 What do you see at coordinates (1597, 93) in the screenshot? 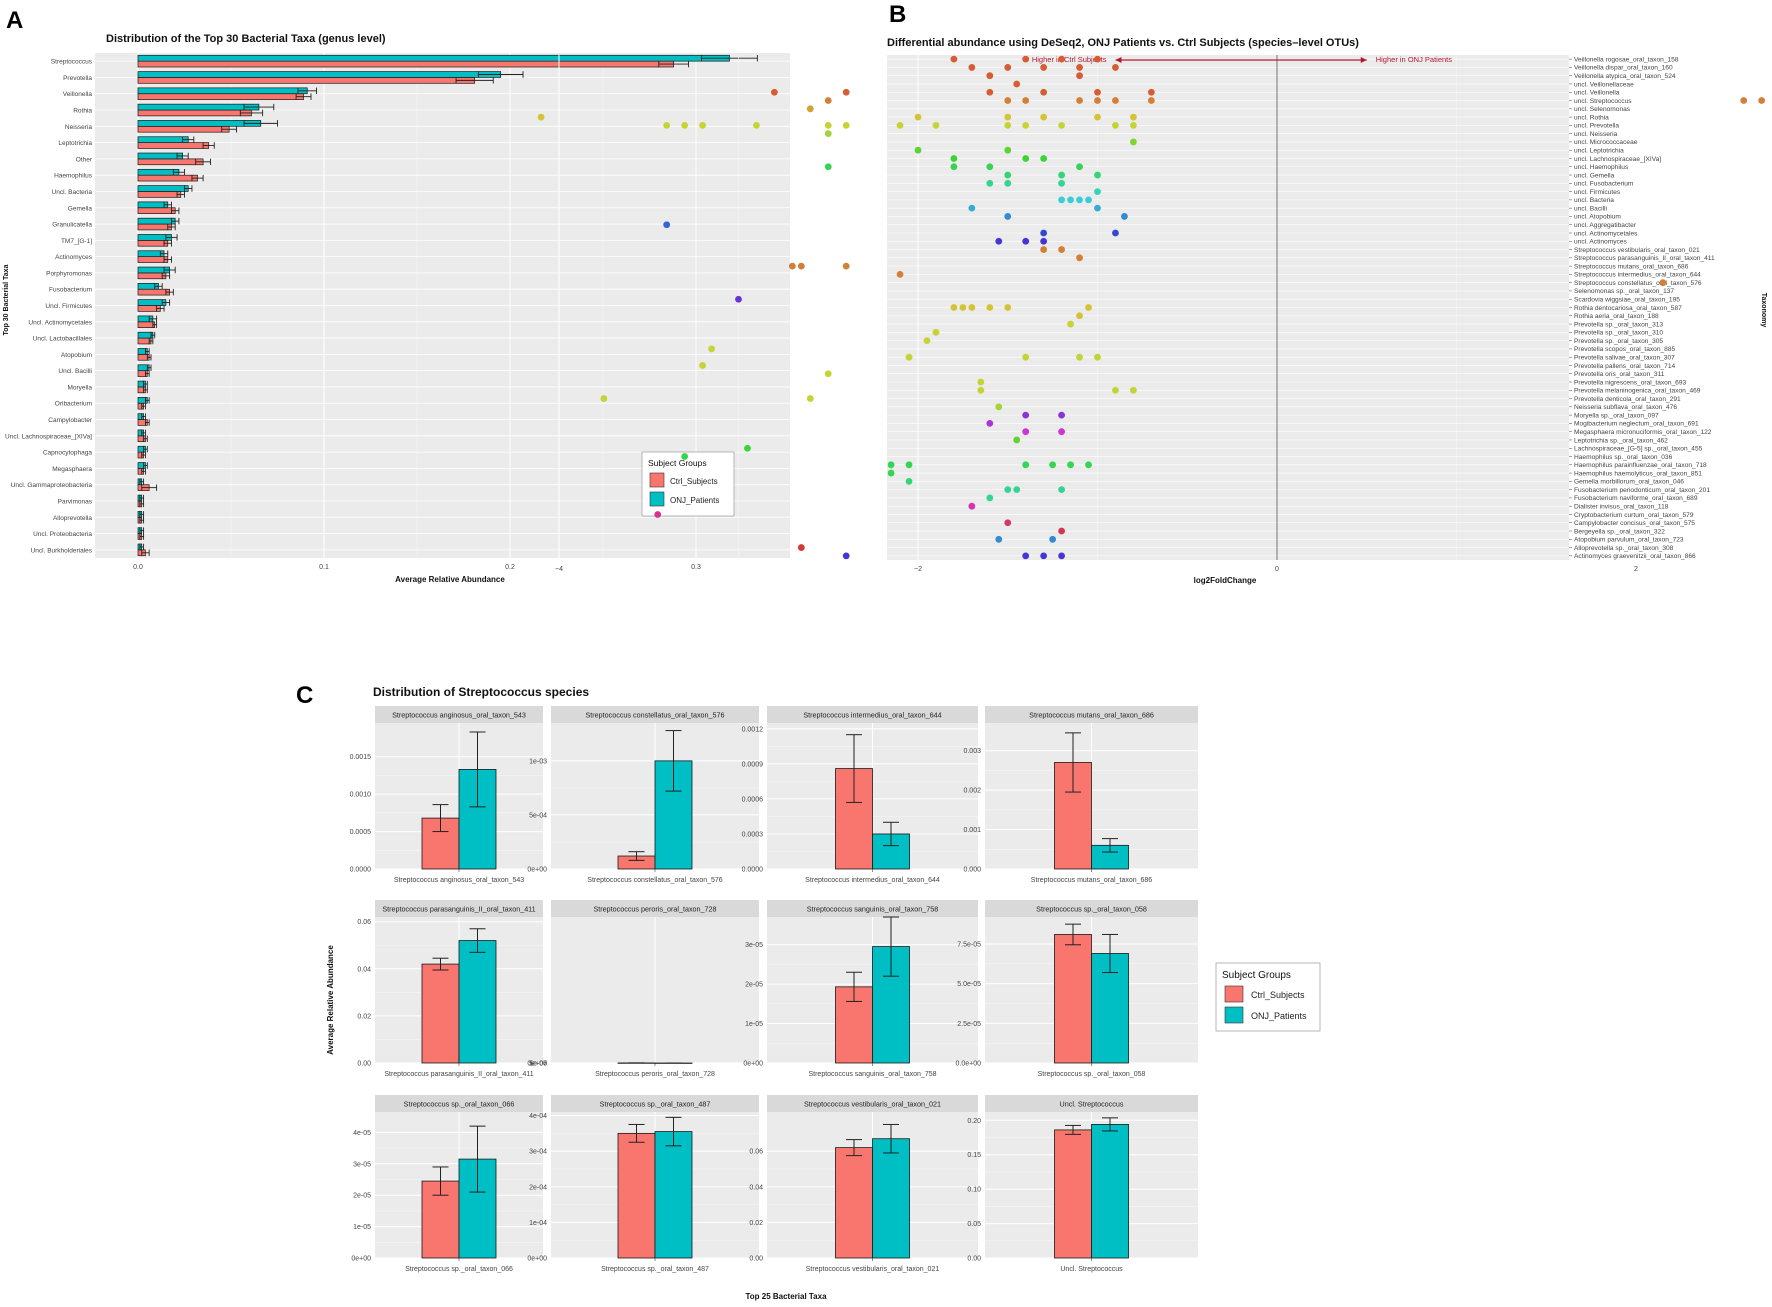
I see `panel-b-taxon-label-4: uncl. Veillonella` at bounding box center [1597, 93].